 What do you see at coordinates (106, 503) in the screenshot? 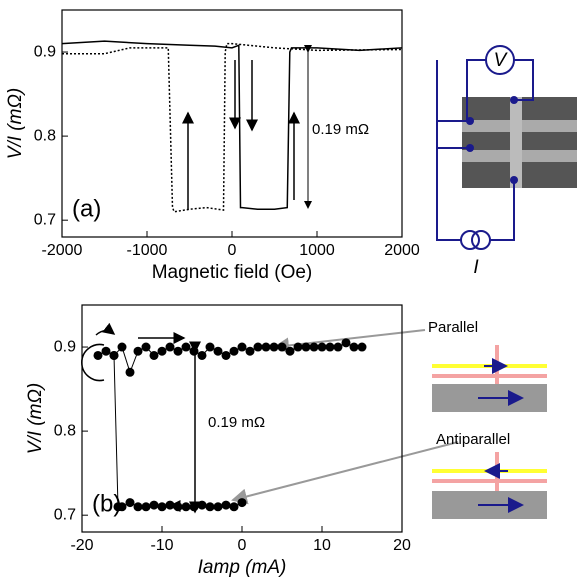
I see `annotation: (b)` at bounding box center [106, 503].